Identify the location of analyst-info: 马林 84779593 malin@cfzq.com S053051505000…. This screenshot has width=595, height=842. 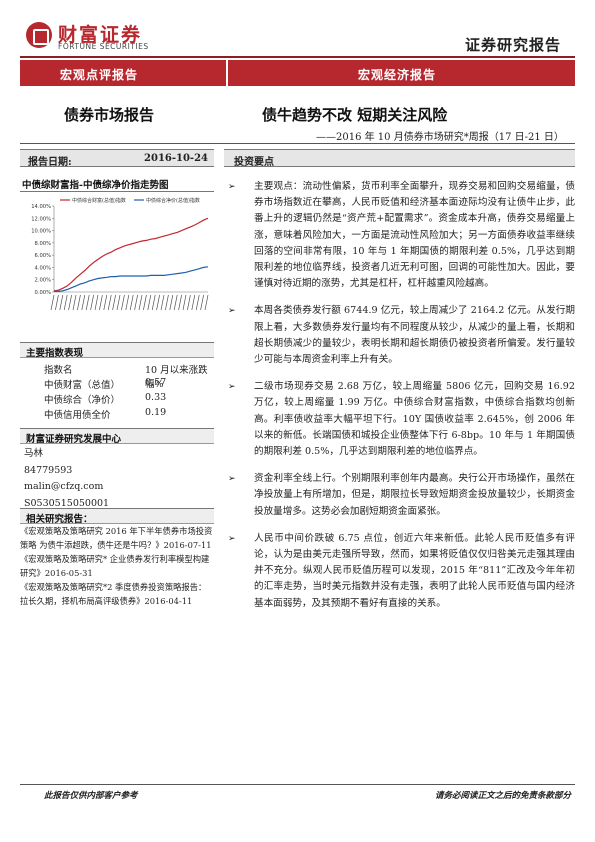
(66, 479).